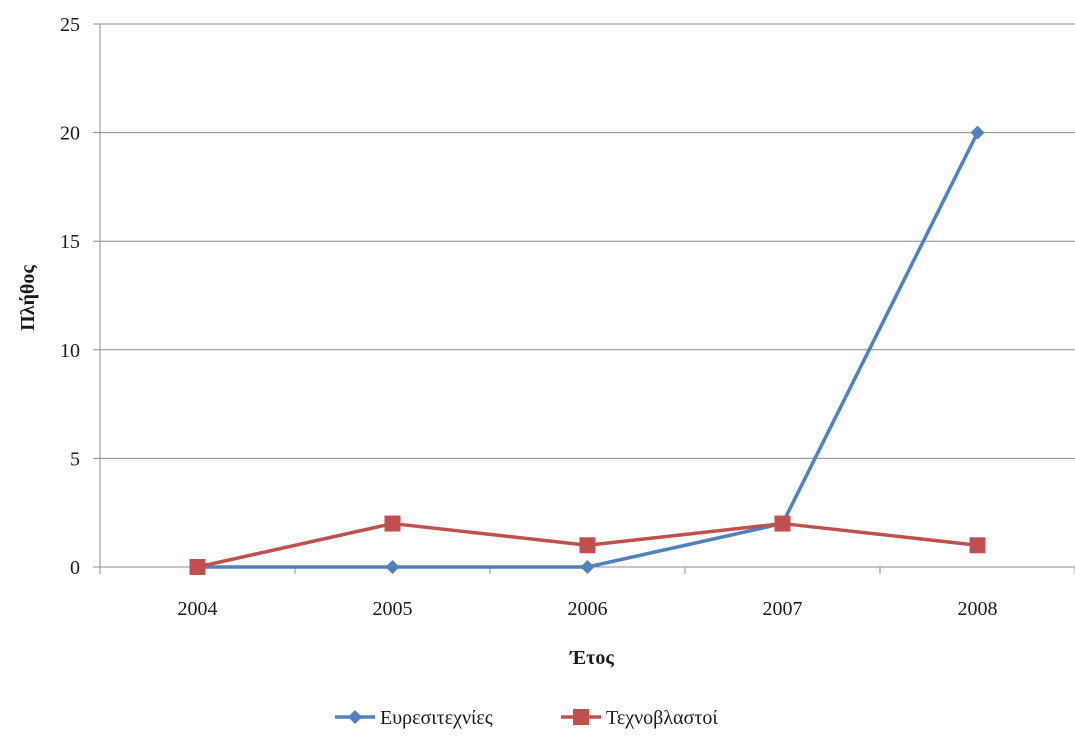 This screenshot has height=738, width=1075. I want to click on x-axis-title: Έτος, so click(591, 658).